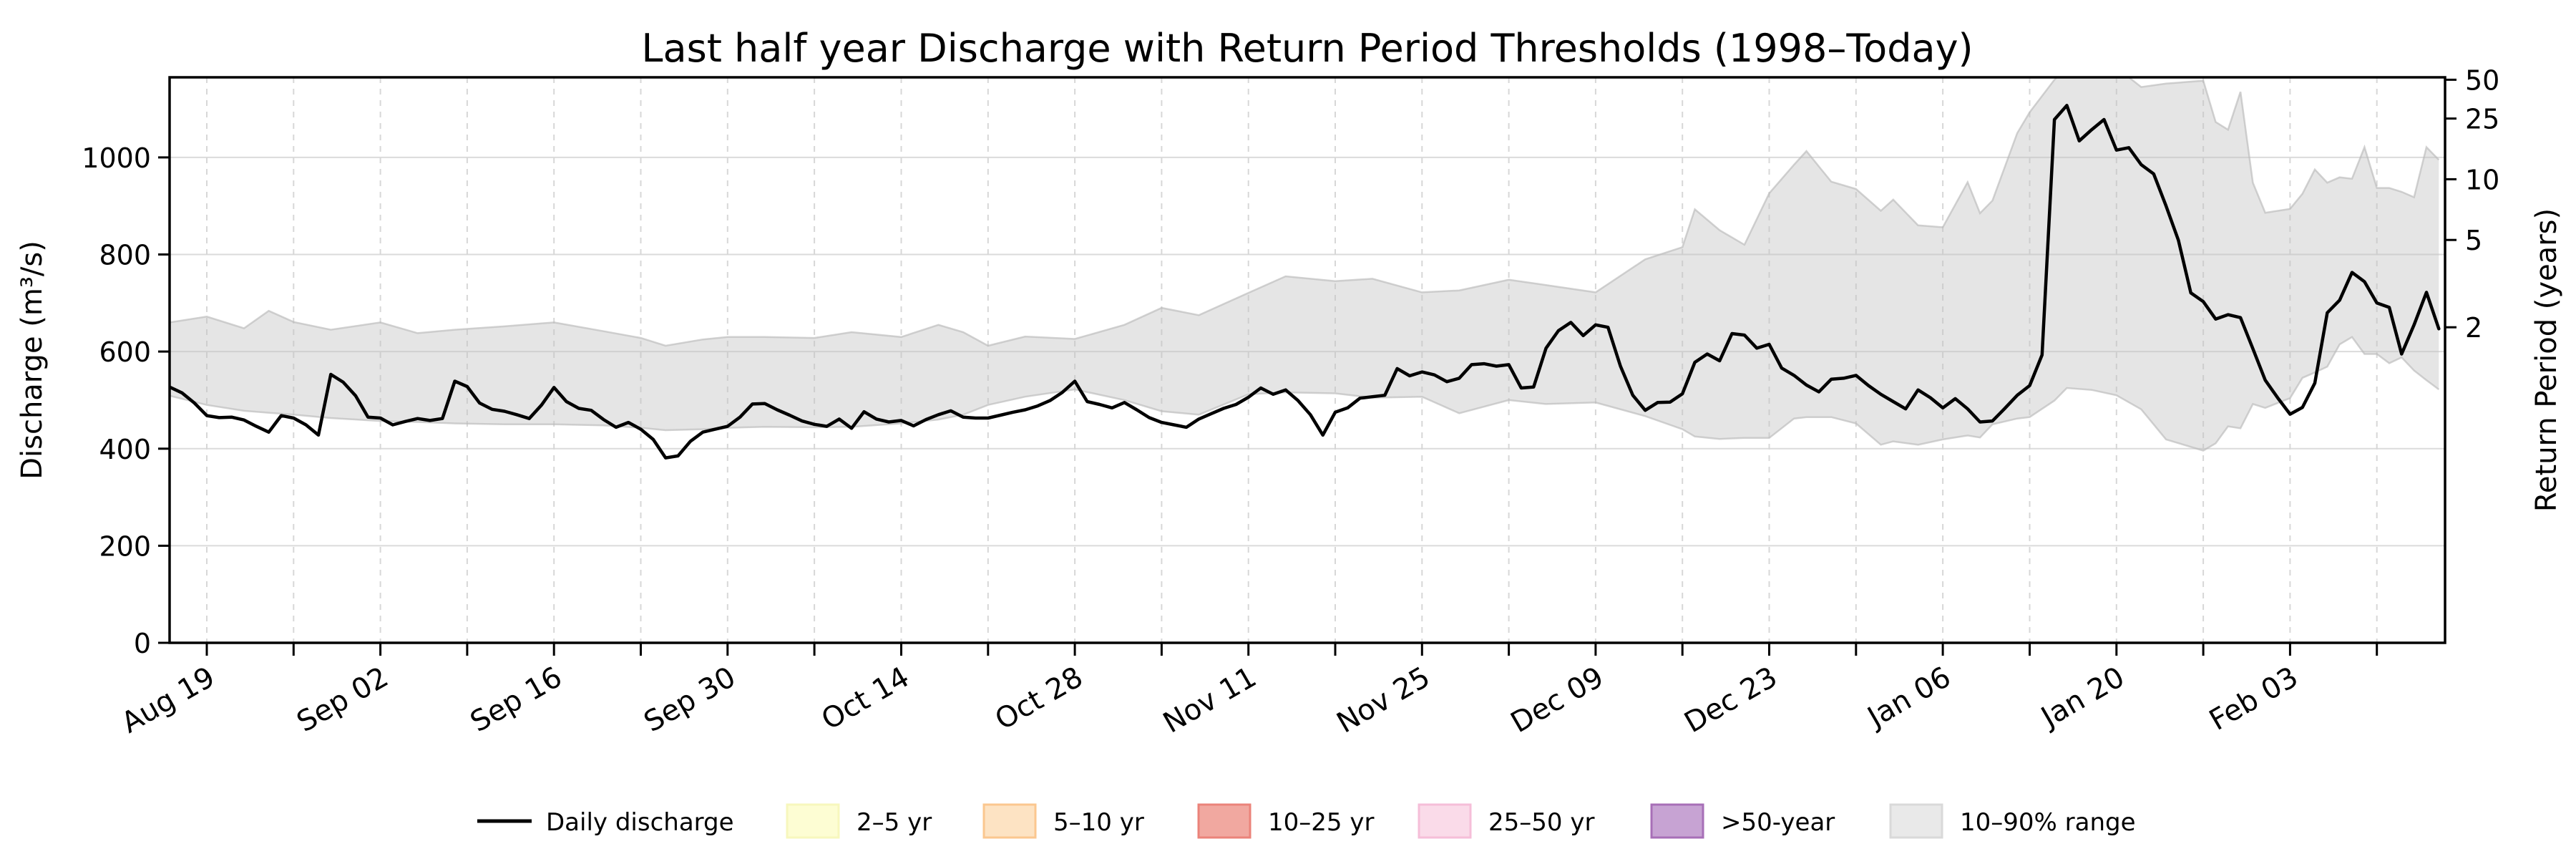 Image resolution: width=2576 pixels, height=859 pixels. I want to click on svg-text: Oct 28, so click(1039, 699).